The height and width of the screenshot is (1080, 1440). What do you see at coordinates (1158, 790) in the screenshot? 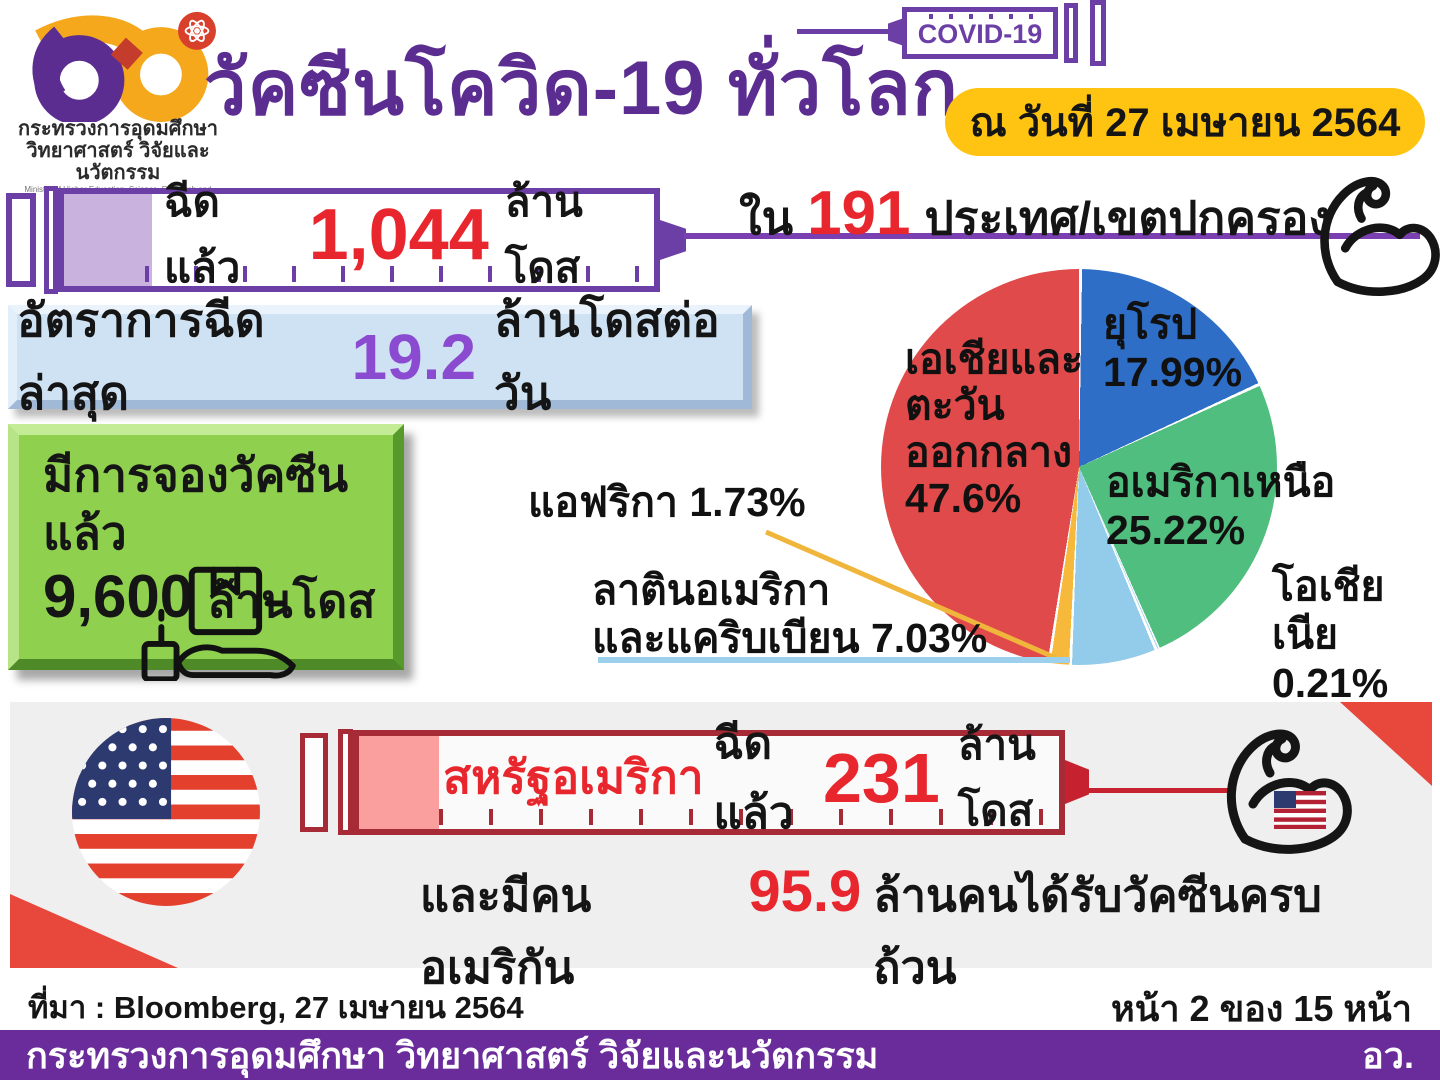
I see `usa-syringe-needle-line` at bounding box center [1158, 790].